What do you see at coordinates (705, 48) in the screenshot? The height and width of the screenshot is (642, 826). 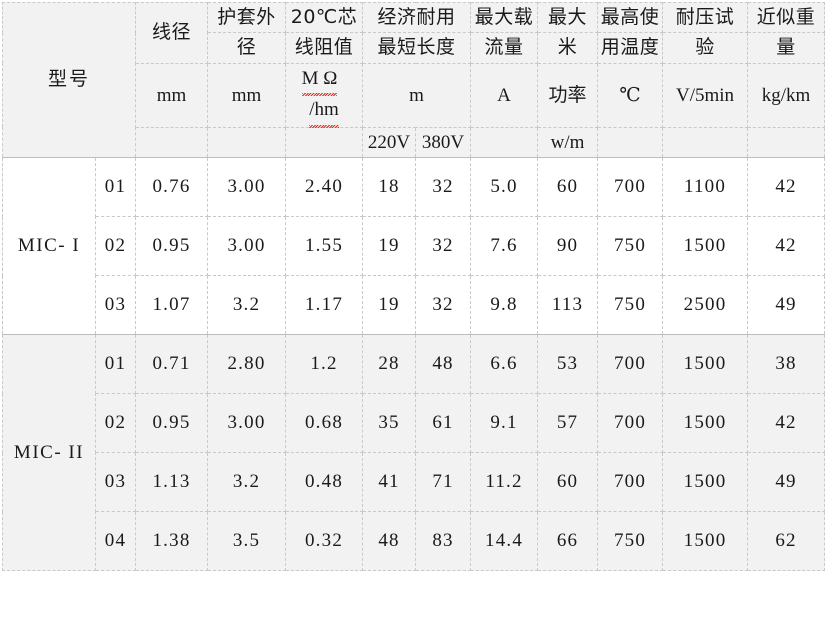 I see `header-voltage-test-line2: 验` at bounding box center [705, 48].